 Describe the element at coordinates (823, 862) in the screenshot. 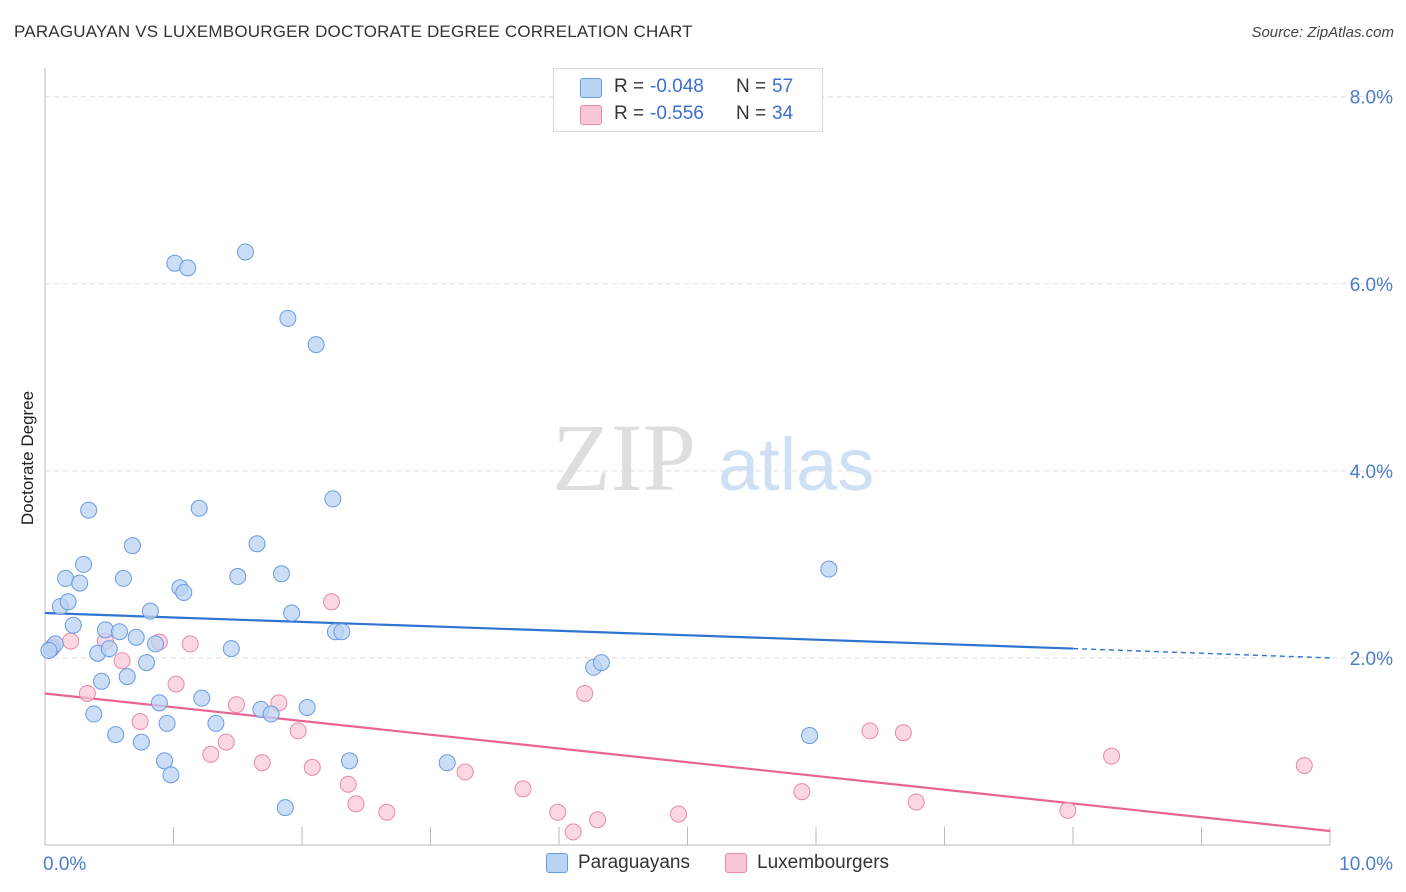

I see `legend-label: Luxembourgers` at that location.